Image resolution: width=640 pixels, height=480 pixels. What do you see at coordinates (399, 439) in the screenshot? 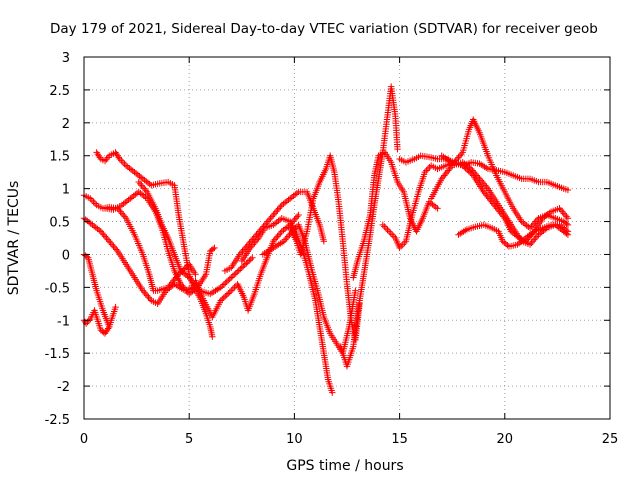
I see `x-tick-label: 15` at bounding box center [399, 439].